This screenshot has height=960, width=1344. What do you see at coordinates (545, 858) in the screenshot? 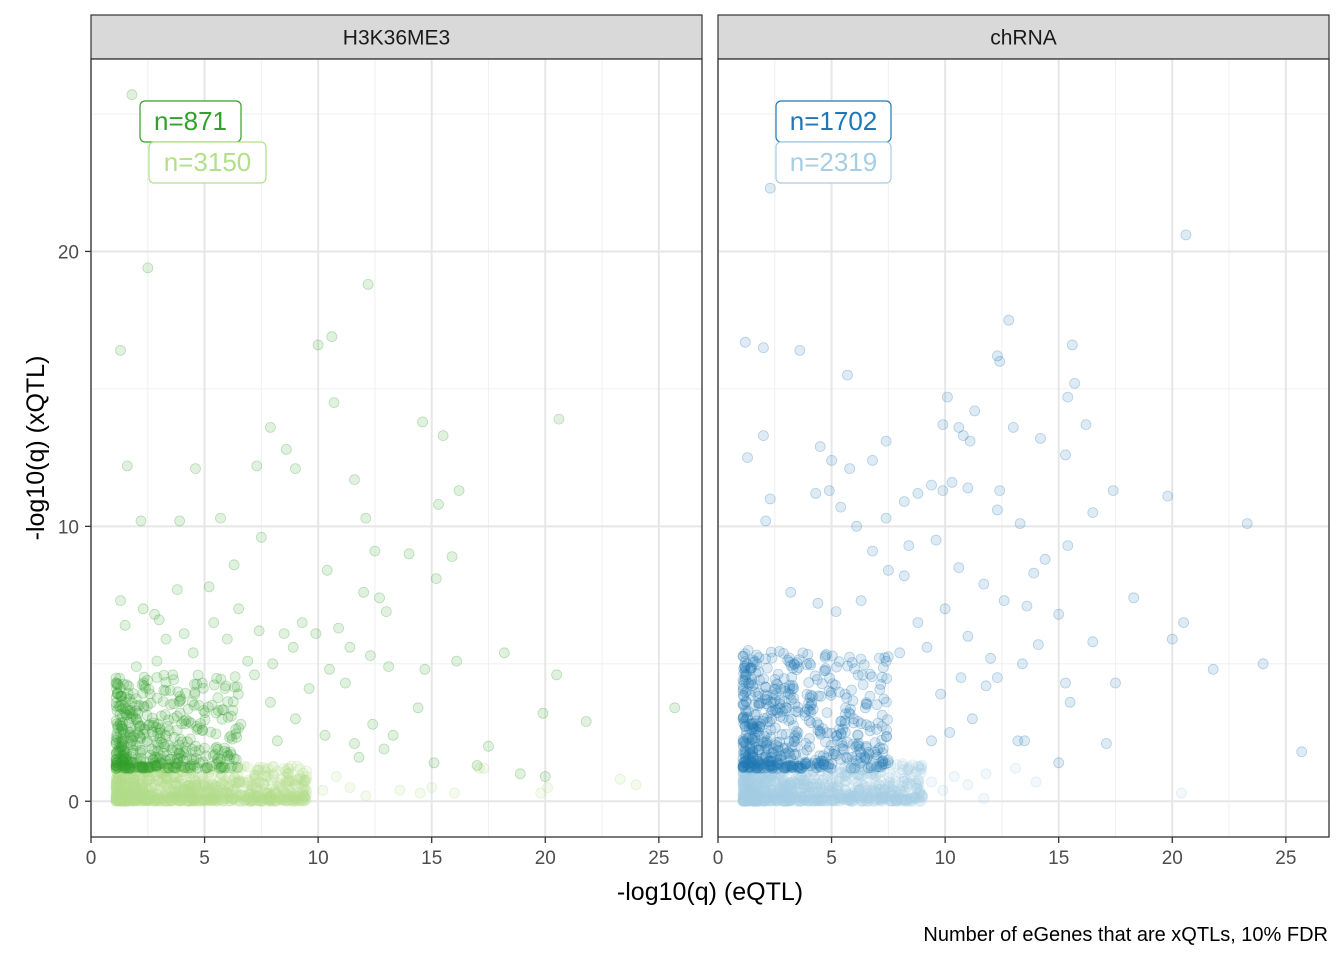
I see `x-tick-label: 20` at bounding box center [545, 858].